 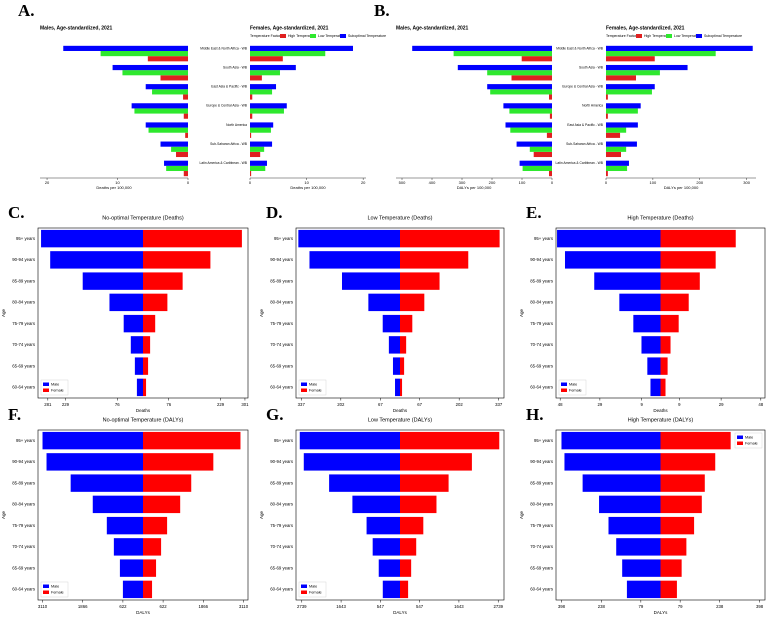 What do you see at coordinates (723, 36) in the screenshot?
I see `legend-label: Suboptimal Temperature` at bounding box center [723, 36].